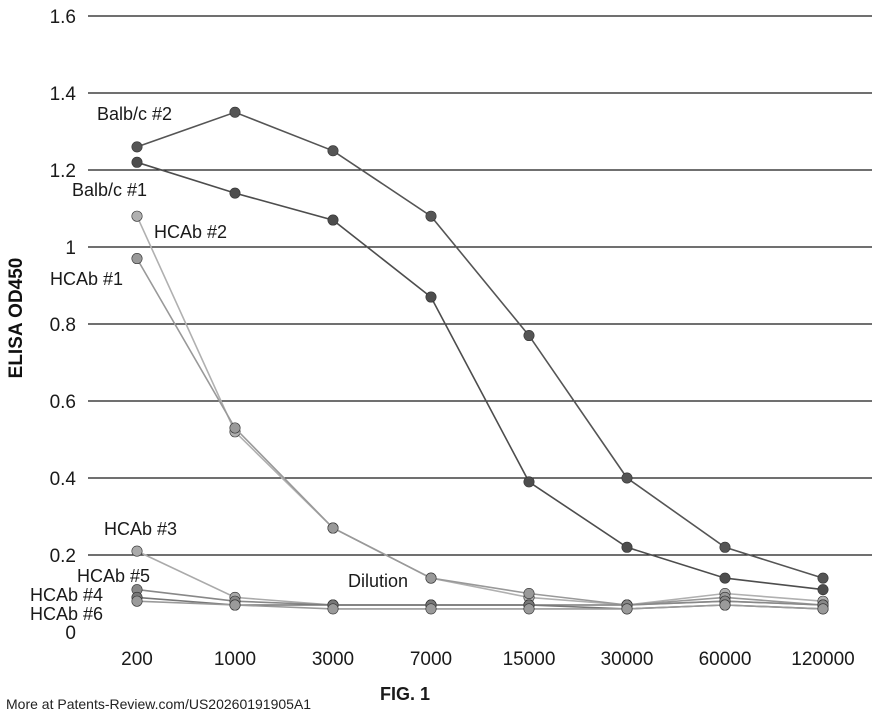 The width and height of the screenshot is (880, 722). I want to click on x-tick-label: 3000, so click(333, 659).